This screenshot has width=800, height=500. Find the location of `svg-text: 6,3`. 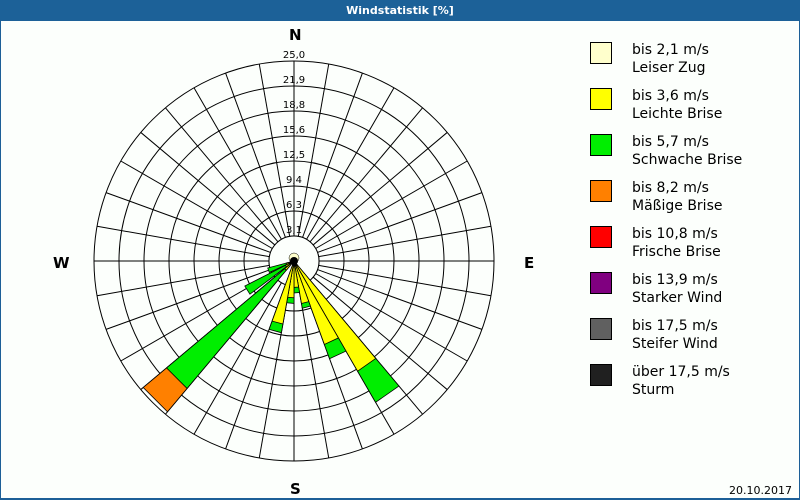

svg-text: 6,3 is located at coordinates (294, 205).